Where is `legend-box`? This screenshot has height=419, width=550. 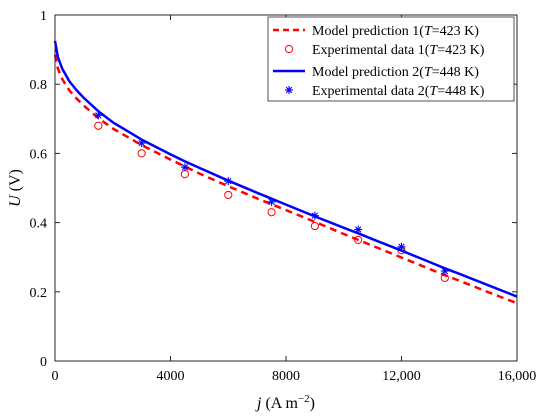 legend-box is located at coordinates (391, 59).